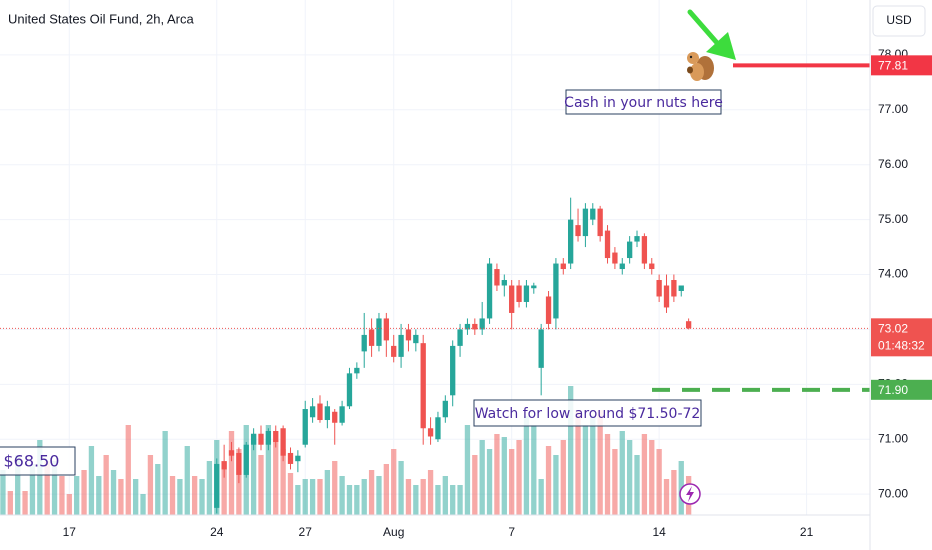  I want to click on x-tick-label: 24, so click(217, 532).